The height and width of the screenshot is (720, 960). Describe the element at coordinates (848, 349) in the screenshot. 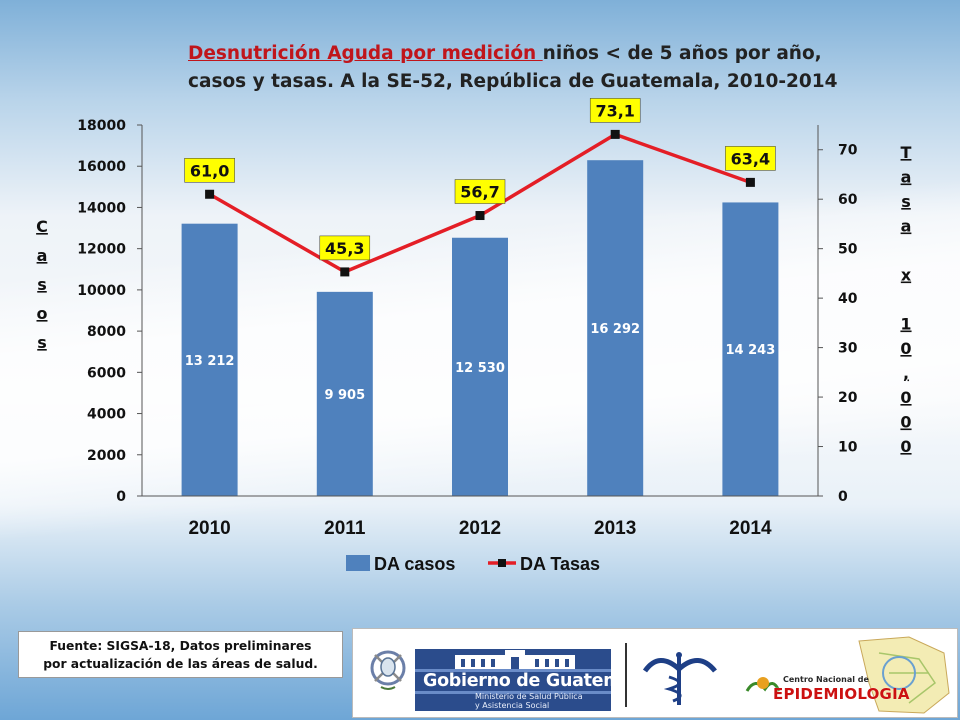

I see `right-tick-label: 30` at that location.